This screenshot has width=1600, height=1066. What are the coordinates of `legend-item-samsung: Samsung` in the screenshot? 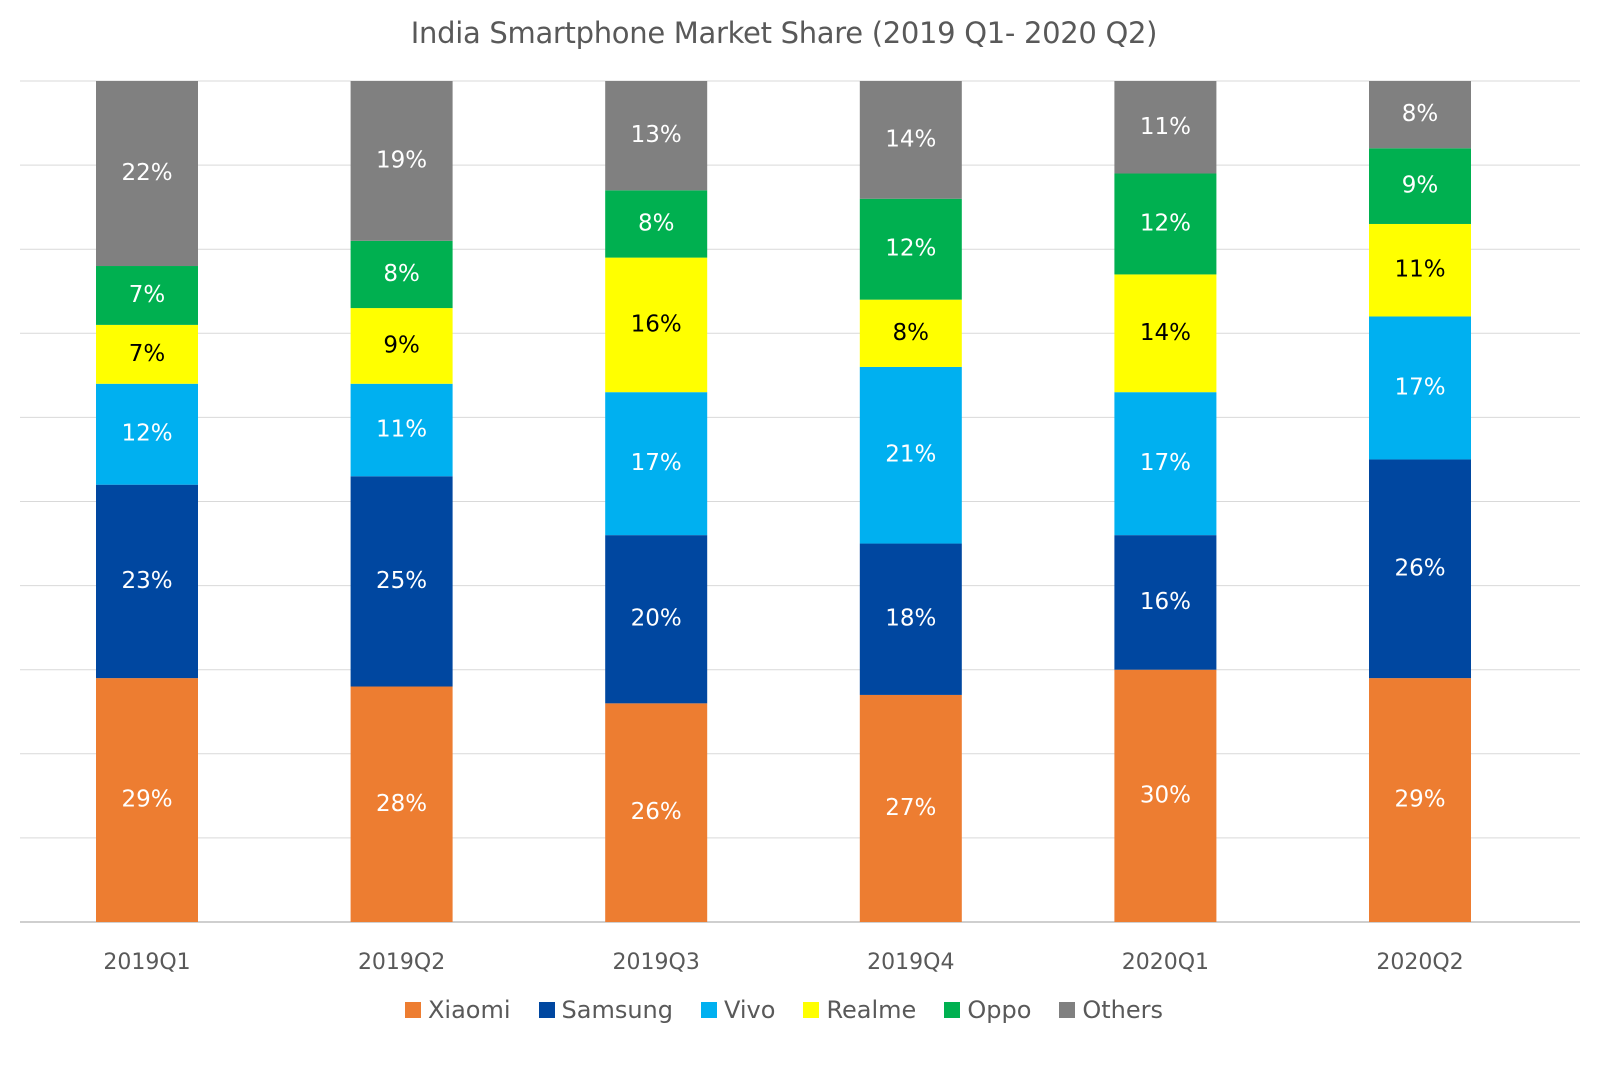 It's located at (605, 1010).